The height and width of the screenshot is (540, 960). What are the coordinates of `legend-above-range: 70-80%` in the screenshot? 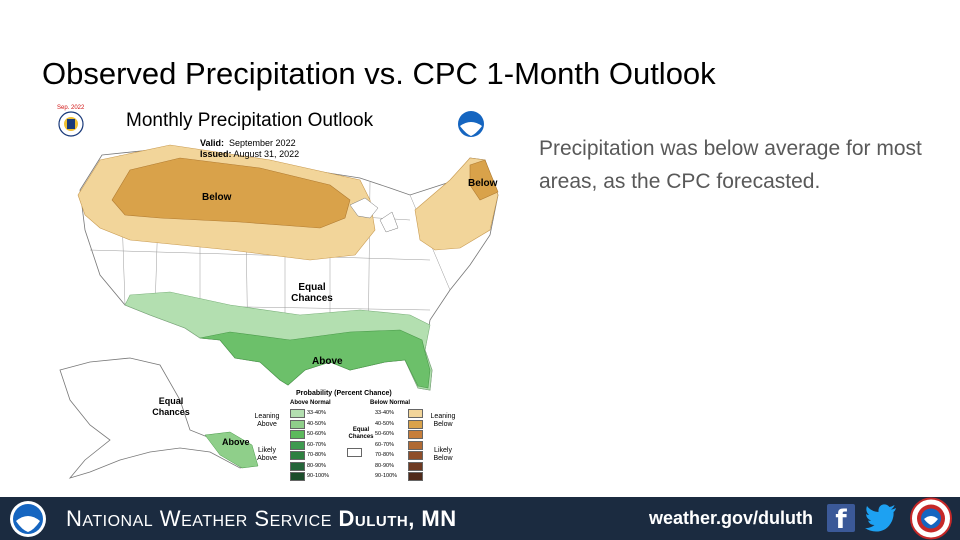 It's located at (316, 455).